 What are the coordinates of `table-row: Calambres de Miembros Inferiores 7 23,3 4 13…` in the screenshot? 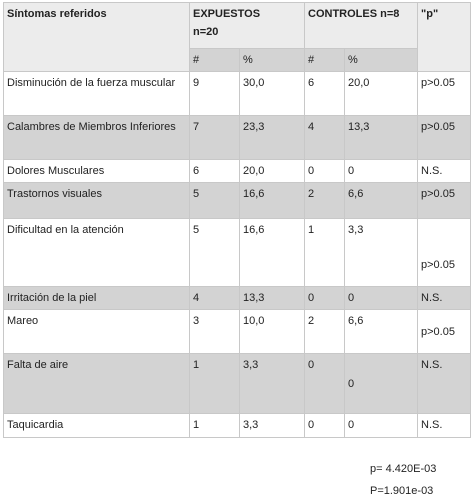 It's located at (237, 137).